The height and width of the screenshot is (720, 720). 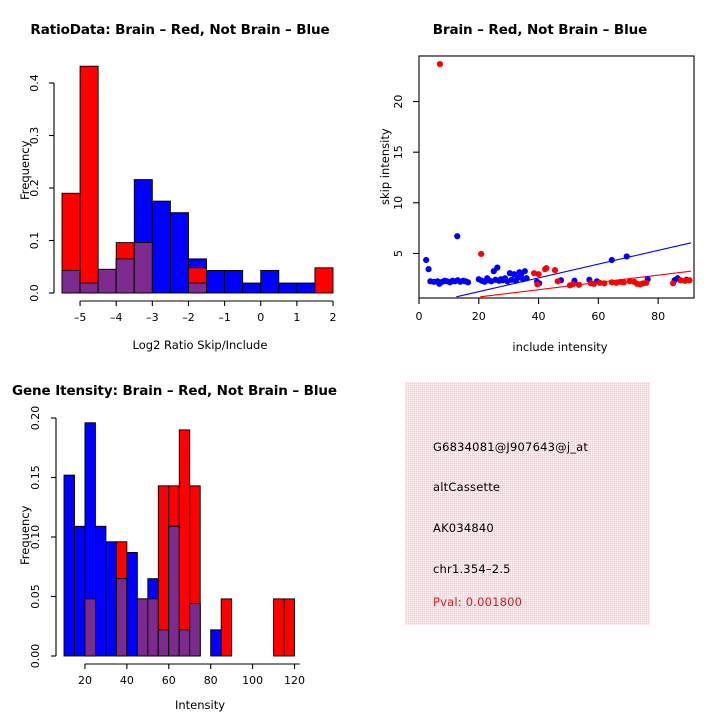 I want to click on scatter-title: Brain – Red, Not Brain – Blue, so click(x=540, y=30).